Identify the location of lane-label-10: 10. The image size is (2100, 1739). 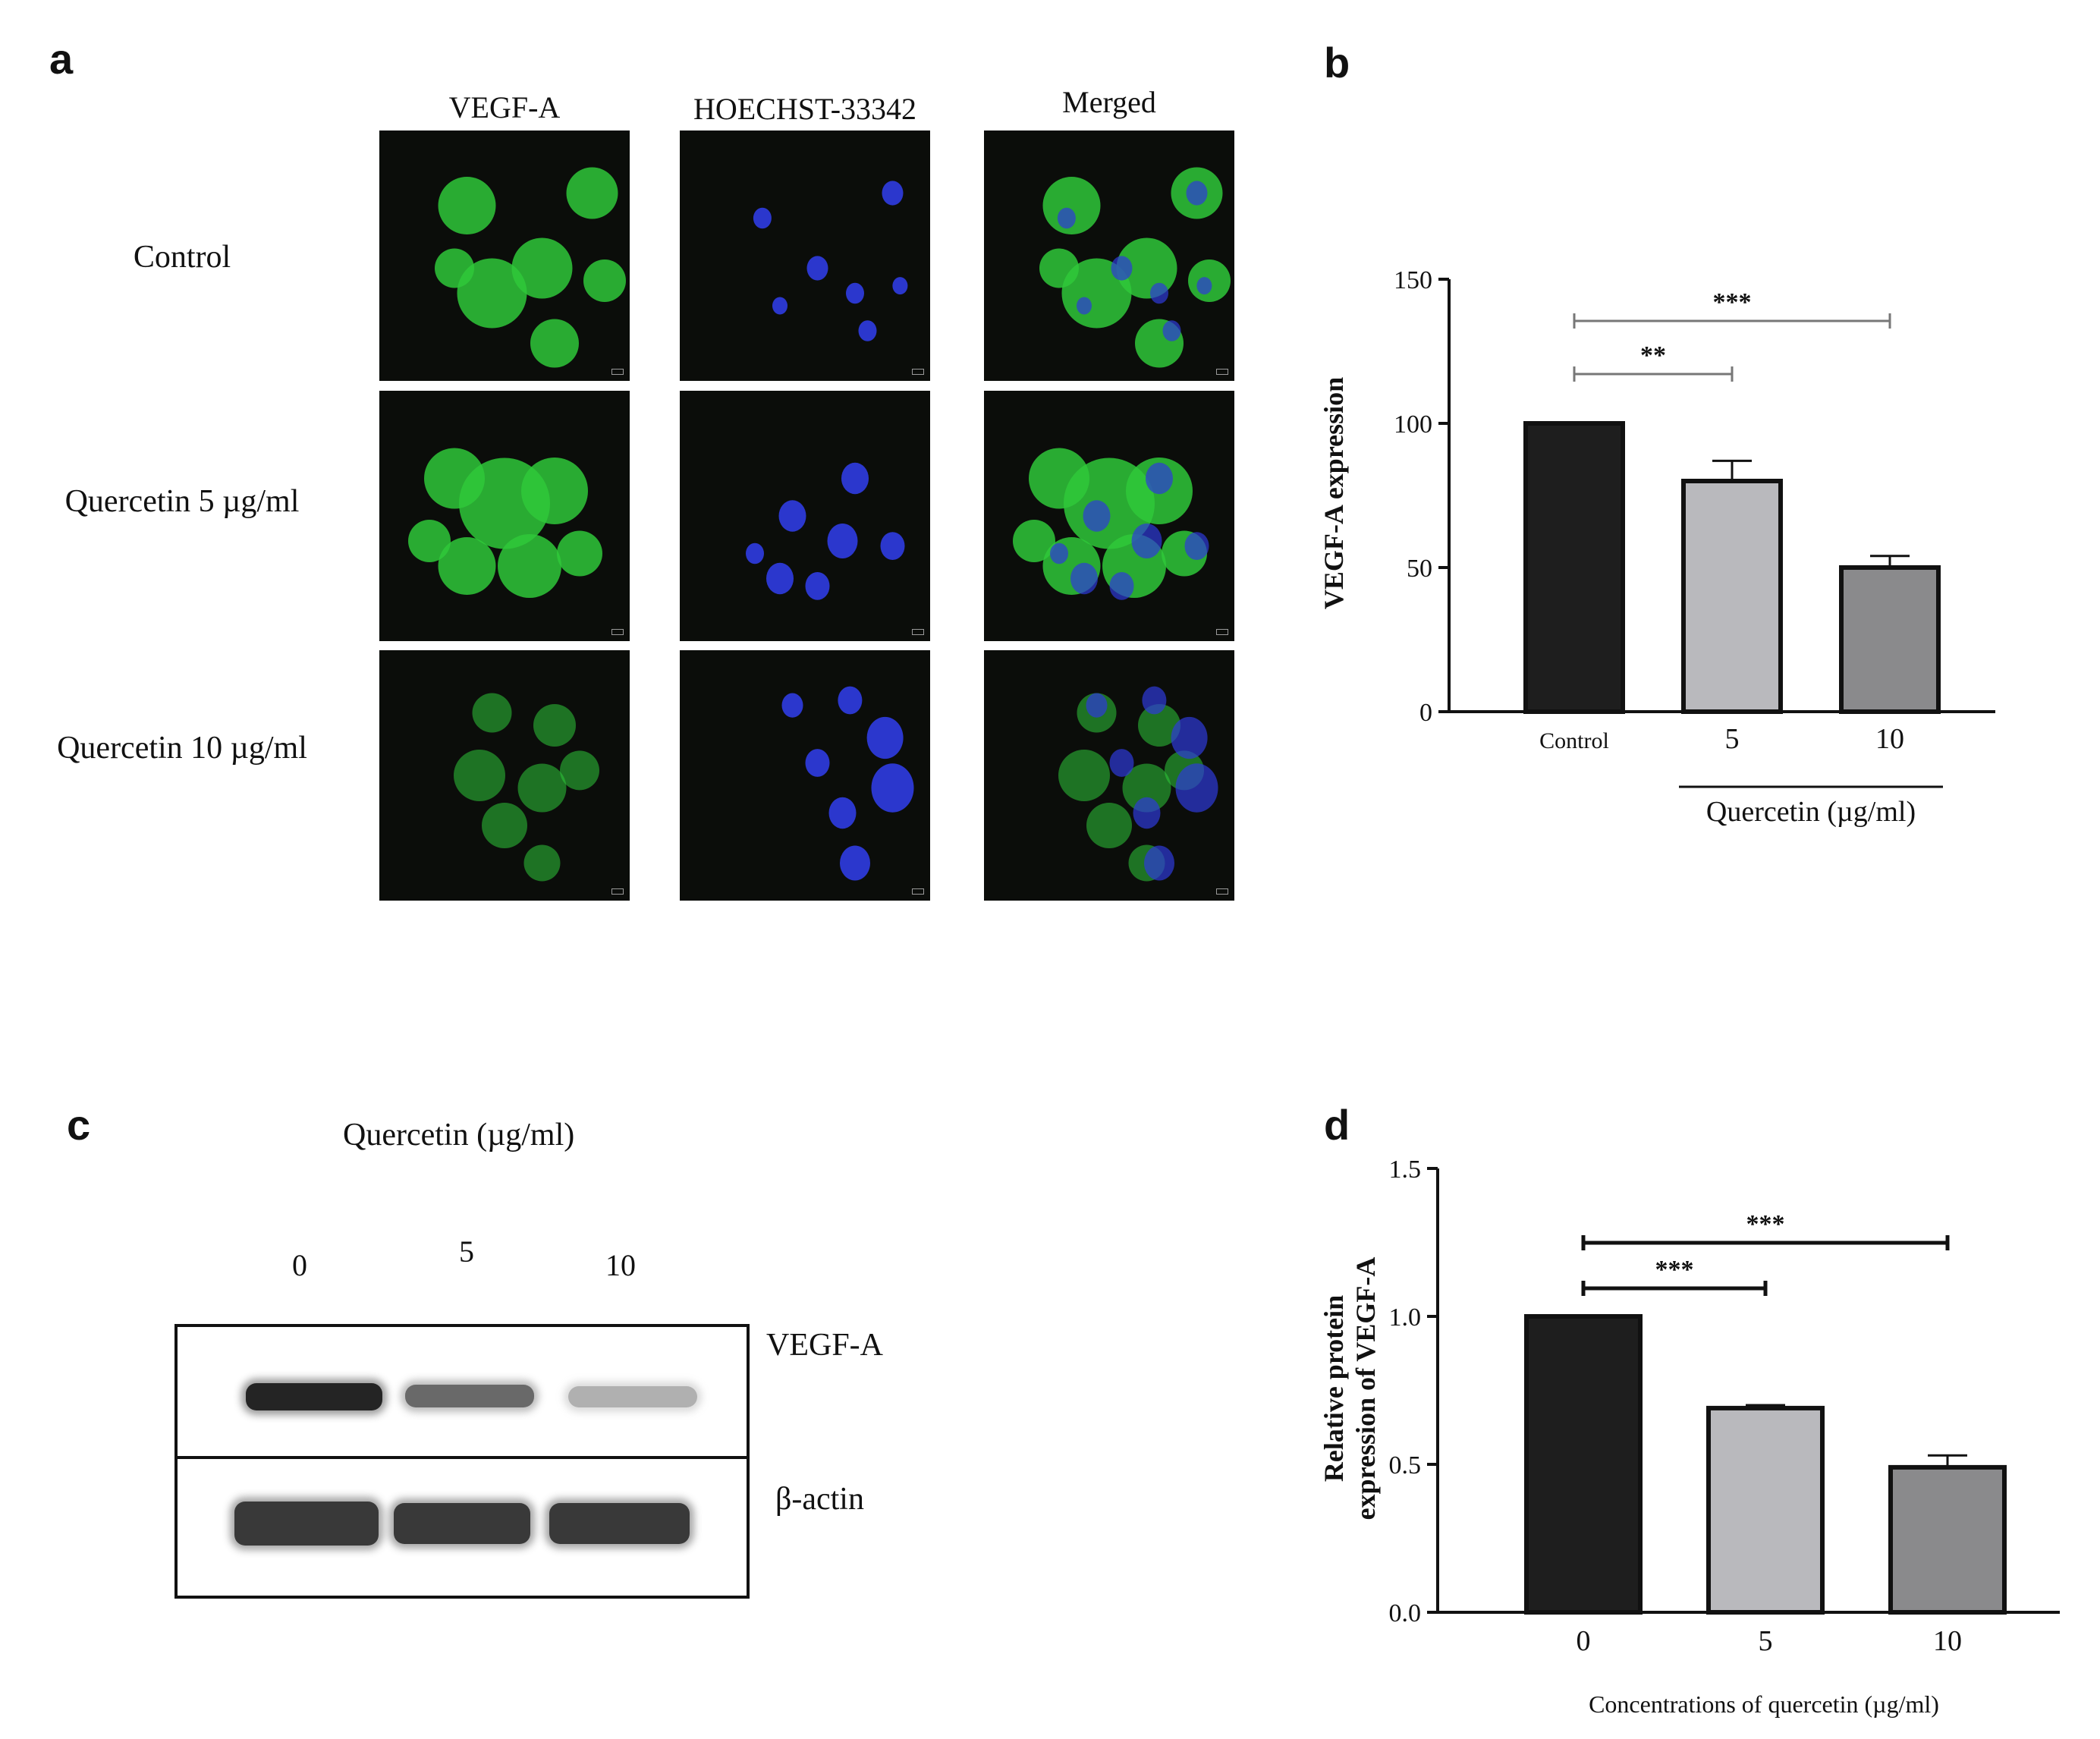
(620, 1265).